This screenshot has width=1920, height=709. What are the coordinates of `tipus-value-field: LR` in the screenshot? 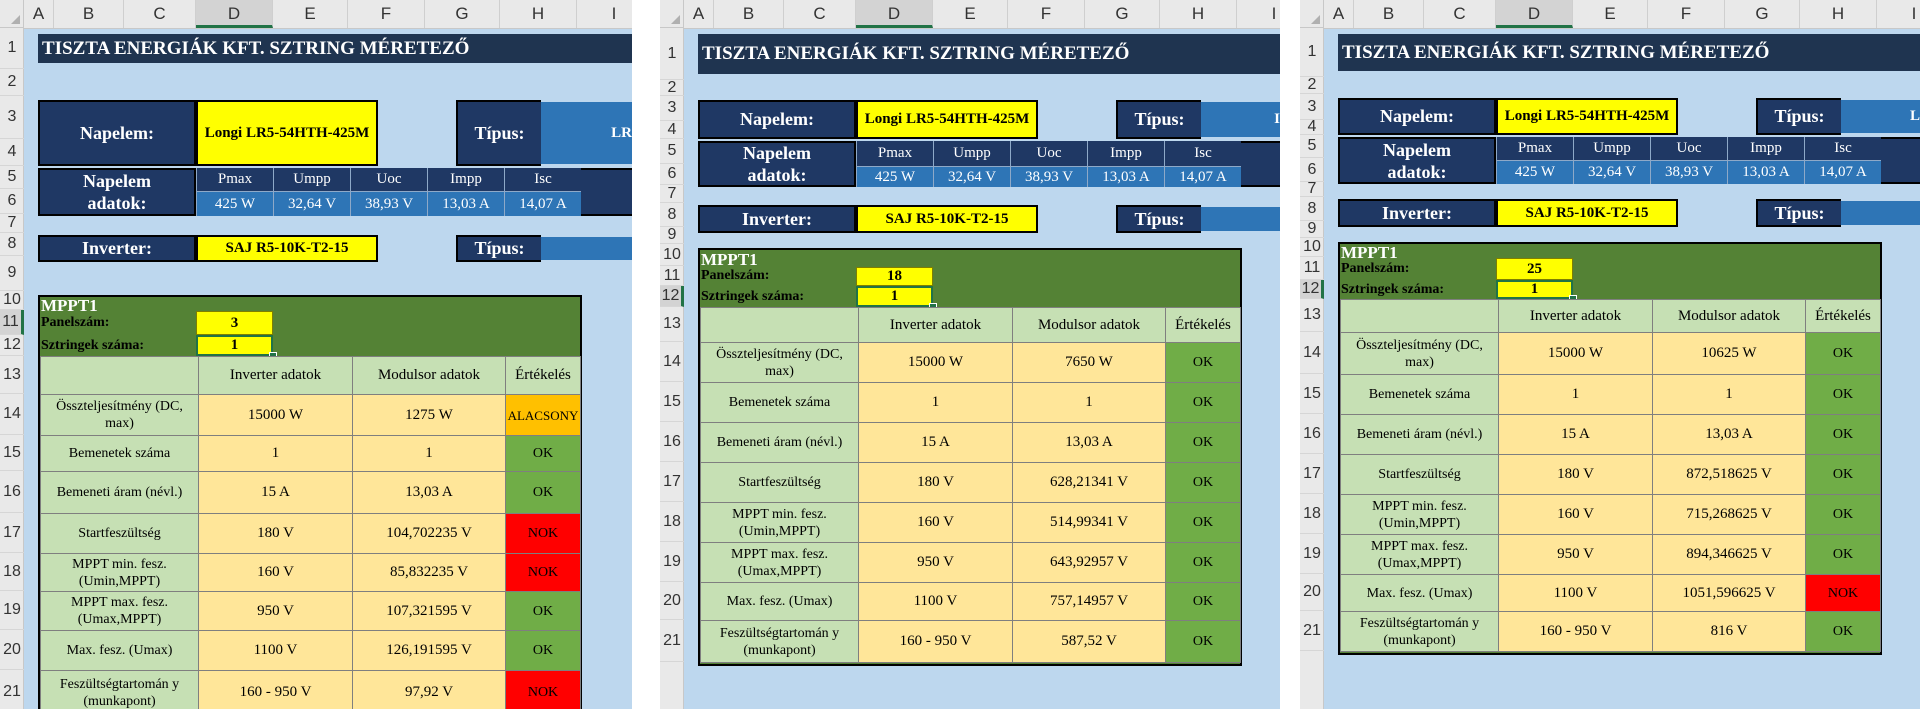 It's located at (586, 133).